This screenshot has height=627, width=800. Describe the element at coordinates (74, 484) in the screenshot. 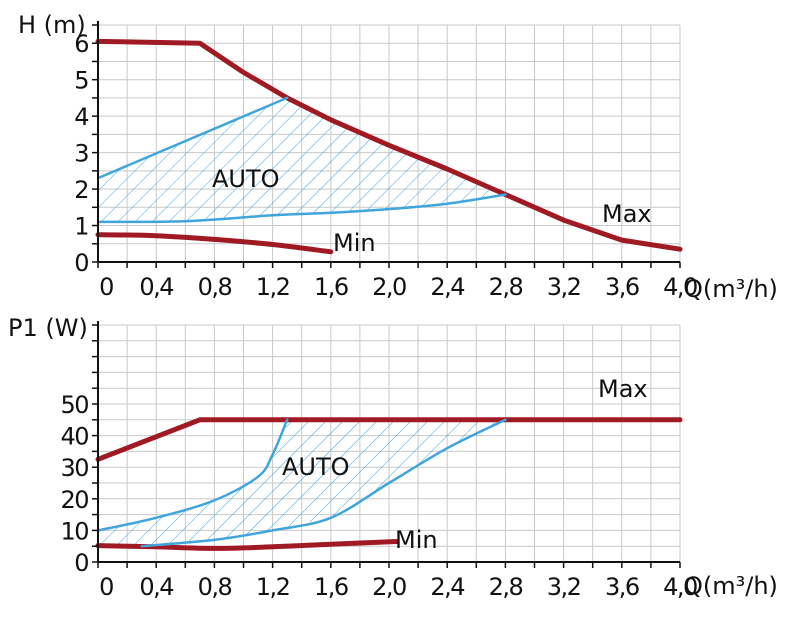

I see `power-y-tick-labels: 0 10 20 30 40 50` at that location.